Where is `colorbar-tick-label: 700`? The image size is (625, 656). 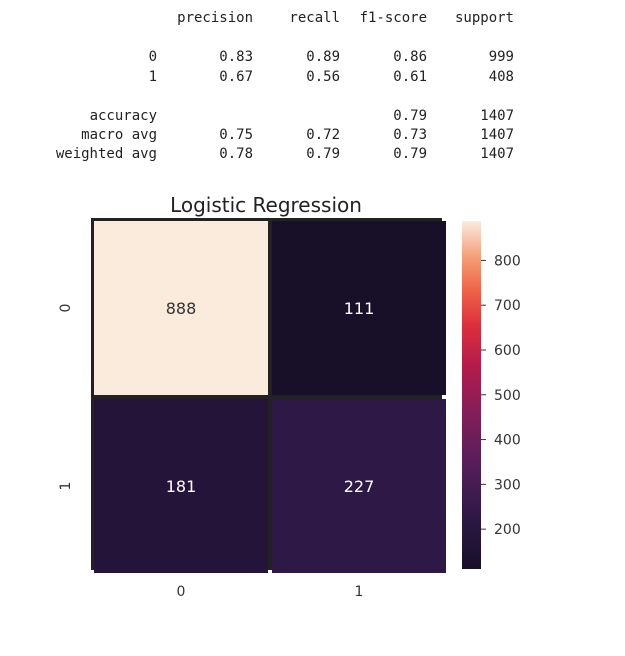 colorbar-tick-label: 700 is located at coordinates (507, 306).